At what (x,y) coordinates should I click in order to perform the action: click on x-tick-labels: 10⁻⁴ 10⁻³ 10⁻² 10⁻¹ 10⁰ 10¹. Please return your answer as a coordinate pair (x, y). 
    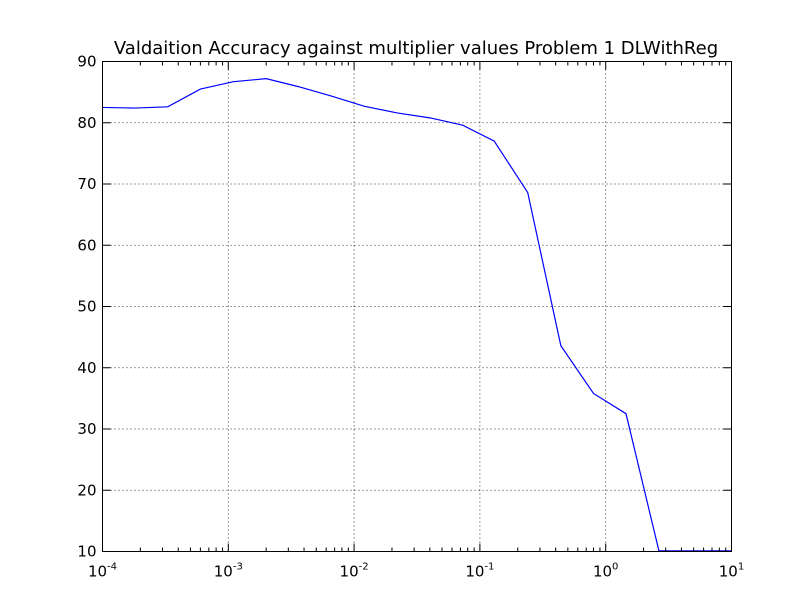
    Looking at the image, I should click on (416, 571).